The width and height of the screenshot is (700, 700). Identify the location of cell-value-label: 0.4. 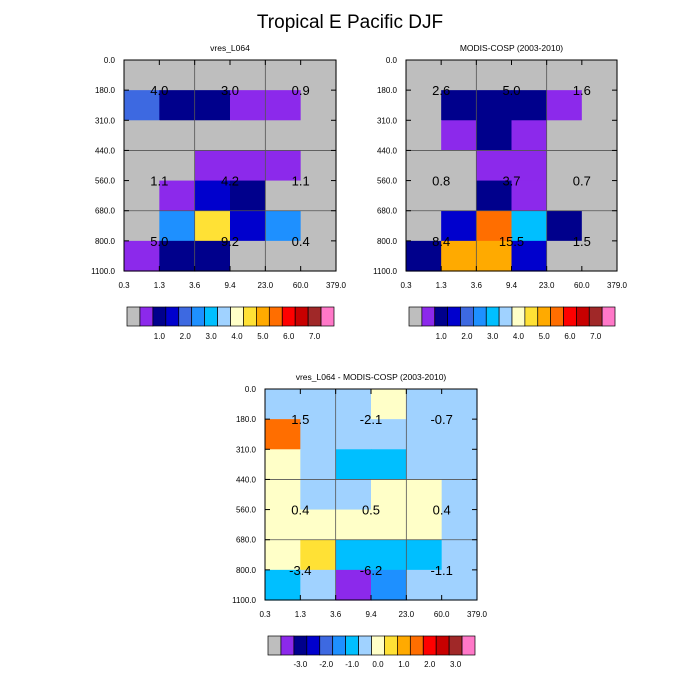
(301, 241).